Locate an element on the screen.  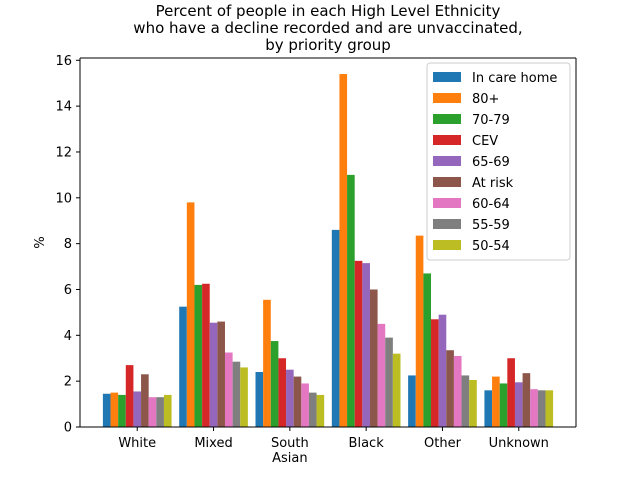
y-tick-label: 0 is located at coordinates (68, 428).